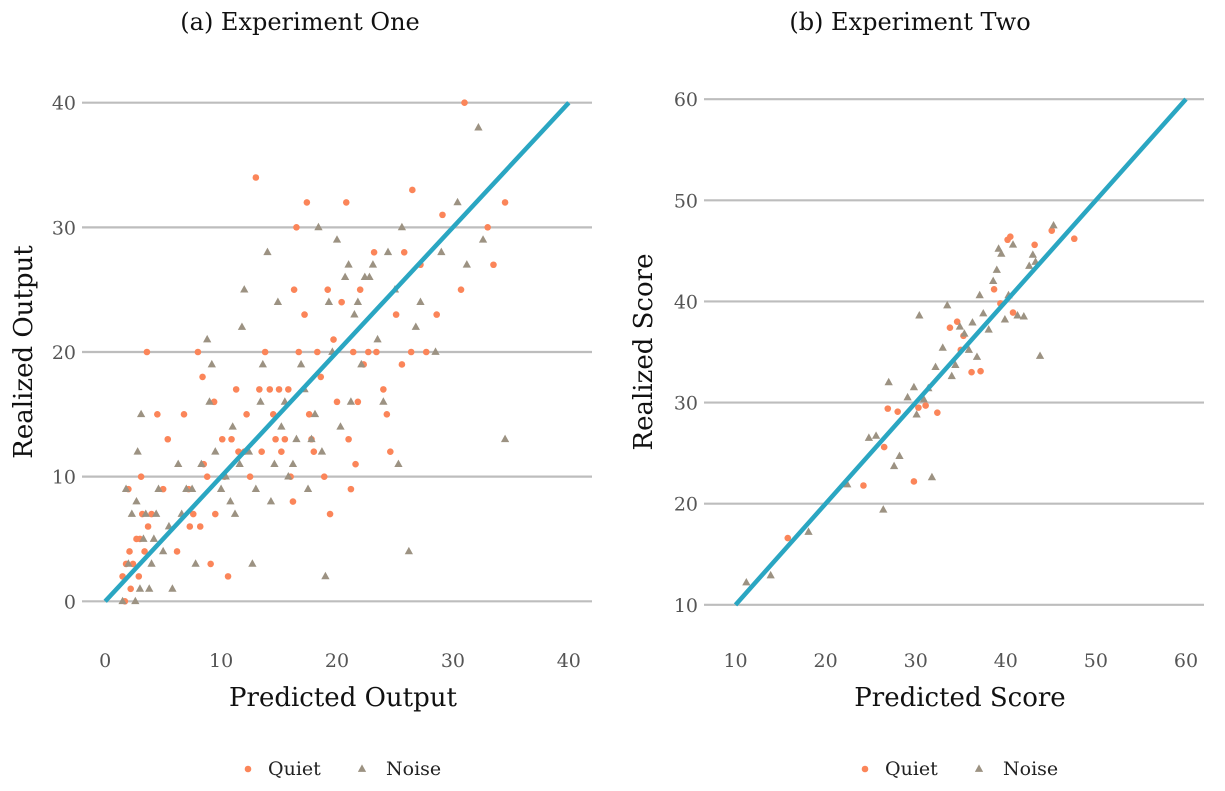  Describe the element at coordinates (826, 661) in the screenshot. I see `x-tick-label: 20` at that location.